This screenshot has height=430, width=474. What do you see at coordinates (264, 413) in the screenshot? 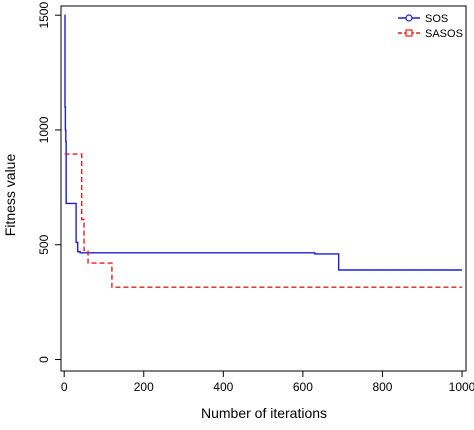
I see `x-axis-title: Number of iterations` at bounding box center [264, 413].